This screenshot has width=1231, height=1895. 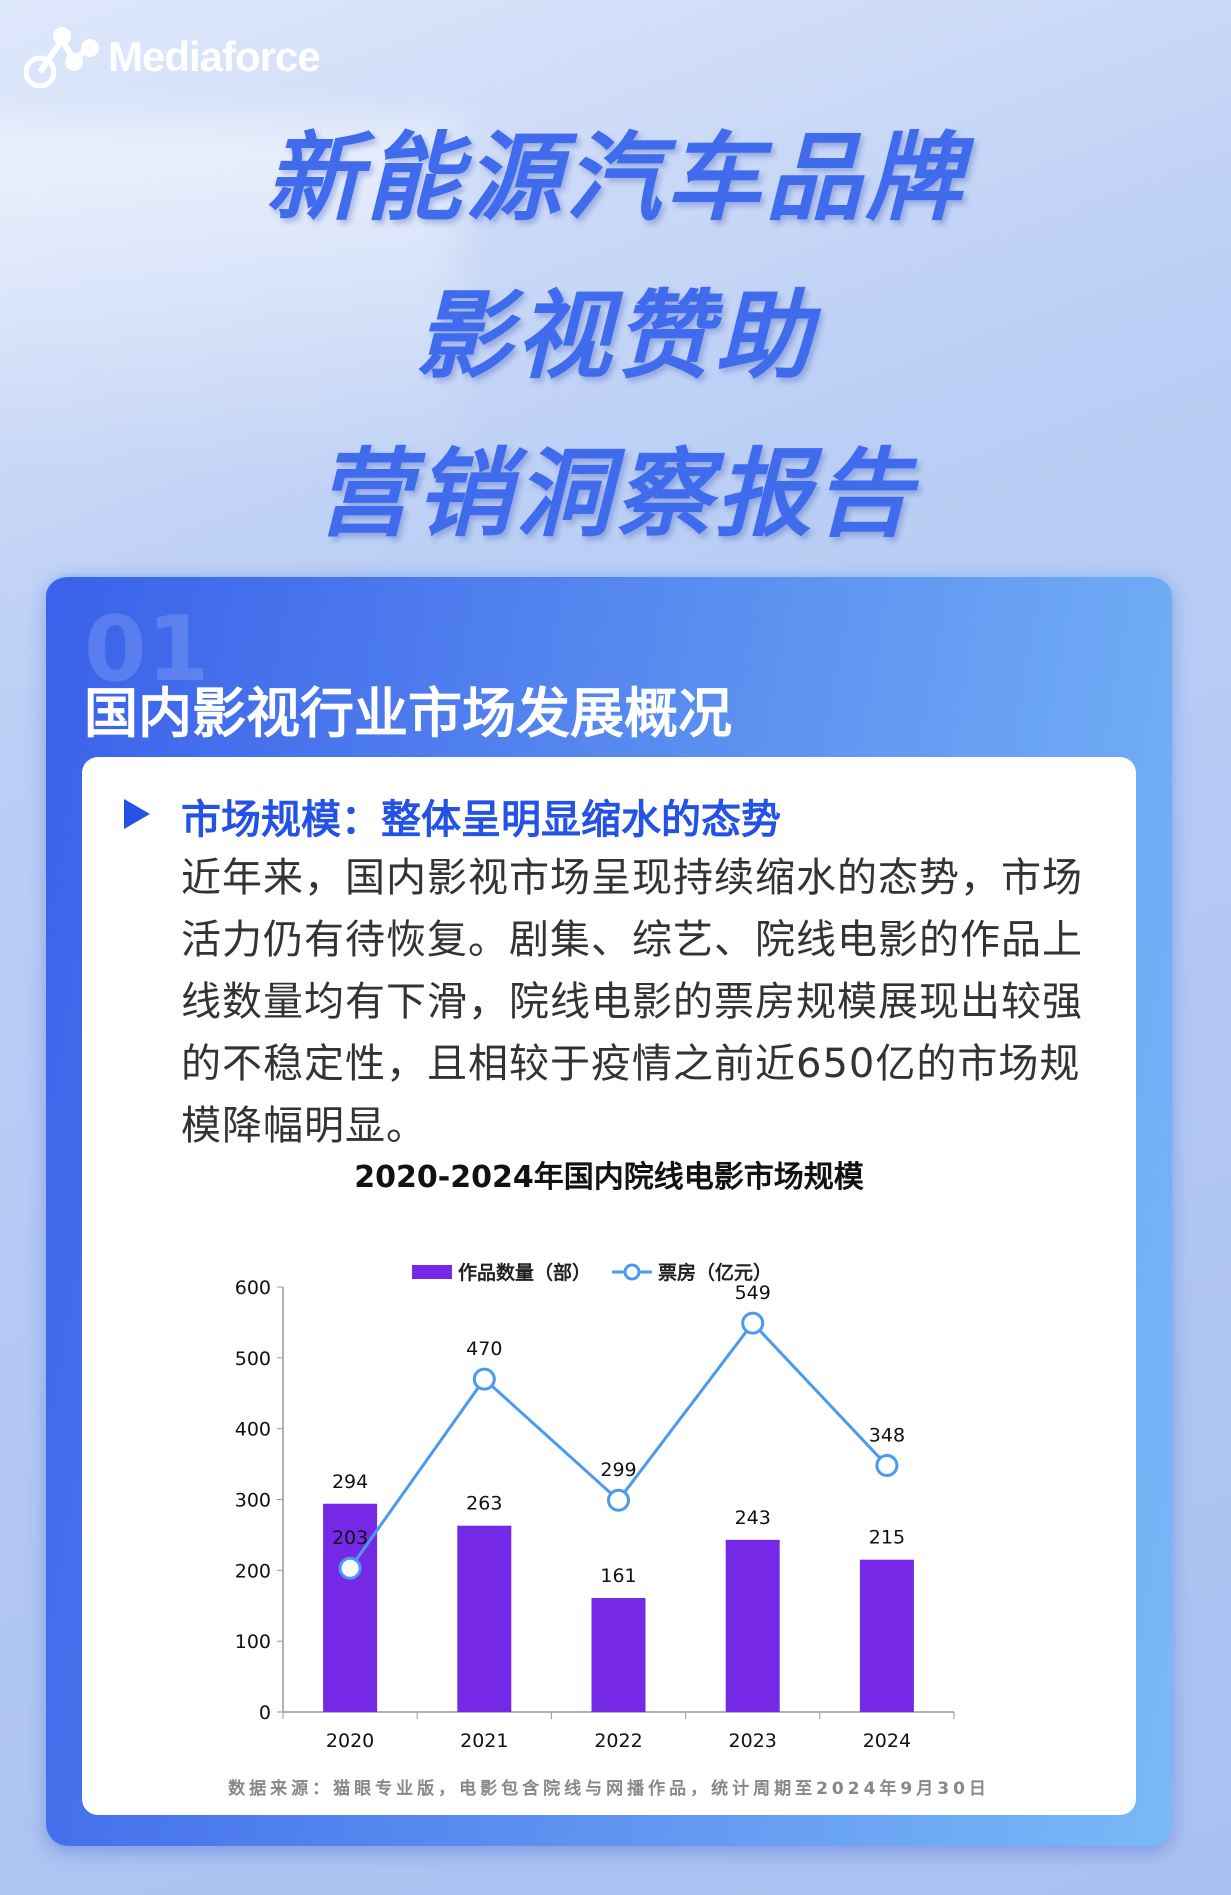 What do you see at coordinates (608, 1177) in the screenshot?
I see `chart-title: 2020-2024年国内院线电影市场规模` at bounding box center [608, 1177].